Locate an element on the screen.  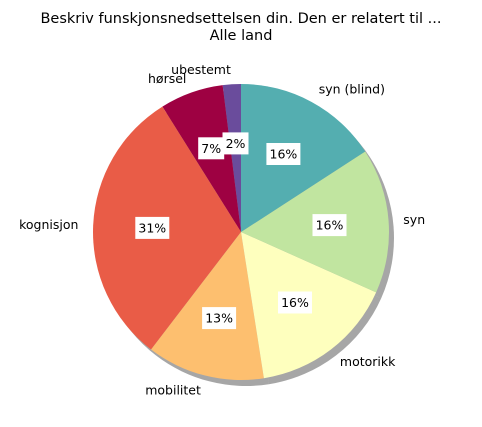
pct-label-text: 13% is located at coordinates (219, 318).